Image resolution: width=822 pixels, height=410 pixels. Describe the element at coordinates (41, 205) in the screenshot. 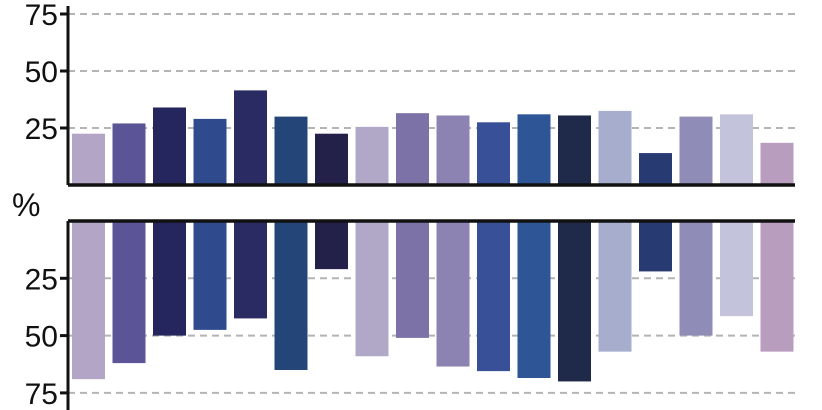

I see `tick-labels: 25 50 75 25 50 75` at that location.